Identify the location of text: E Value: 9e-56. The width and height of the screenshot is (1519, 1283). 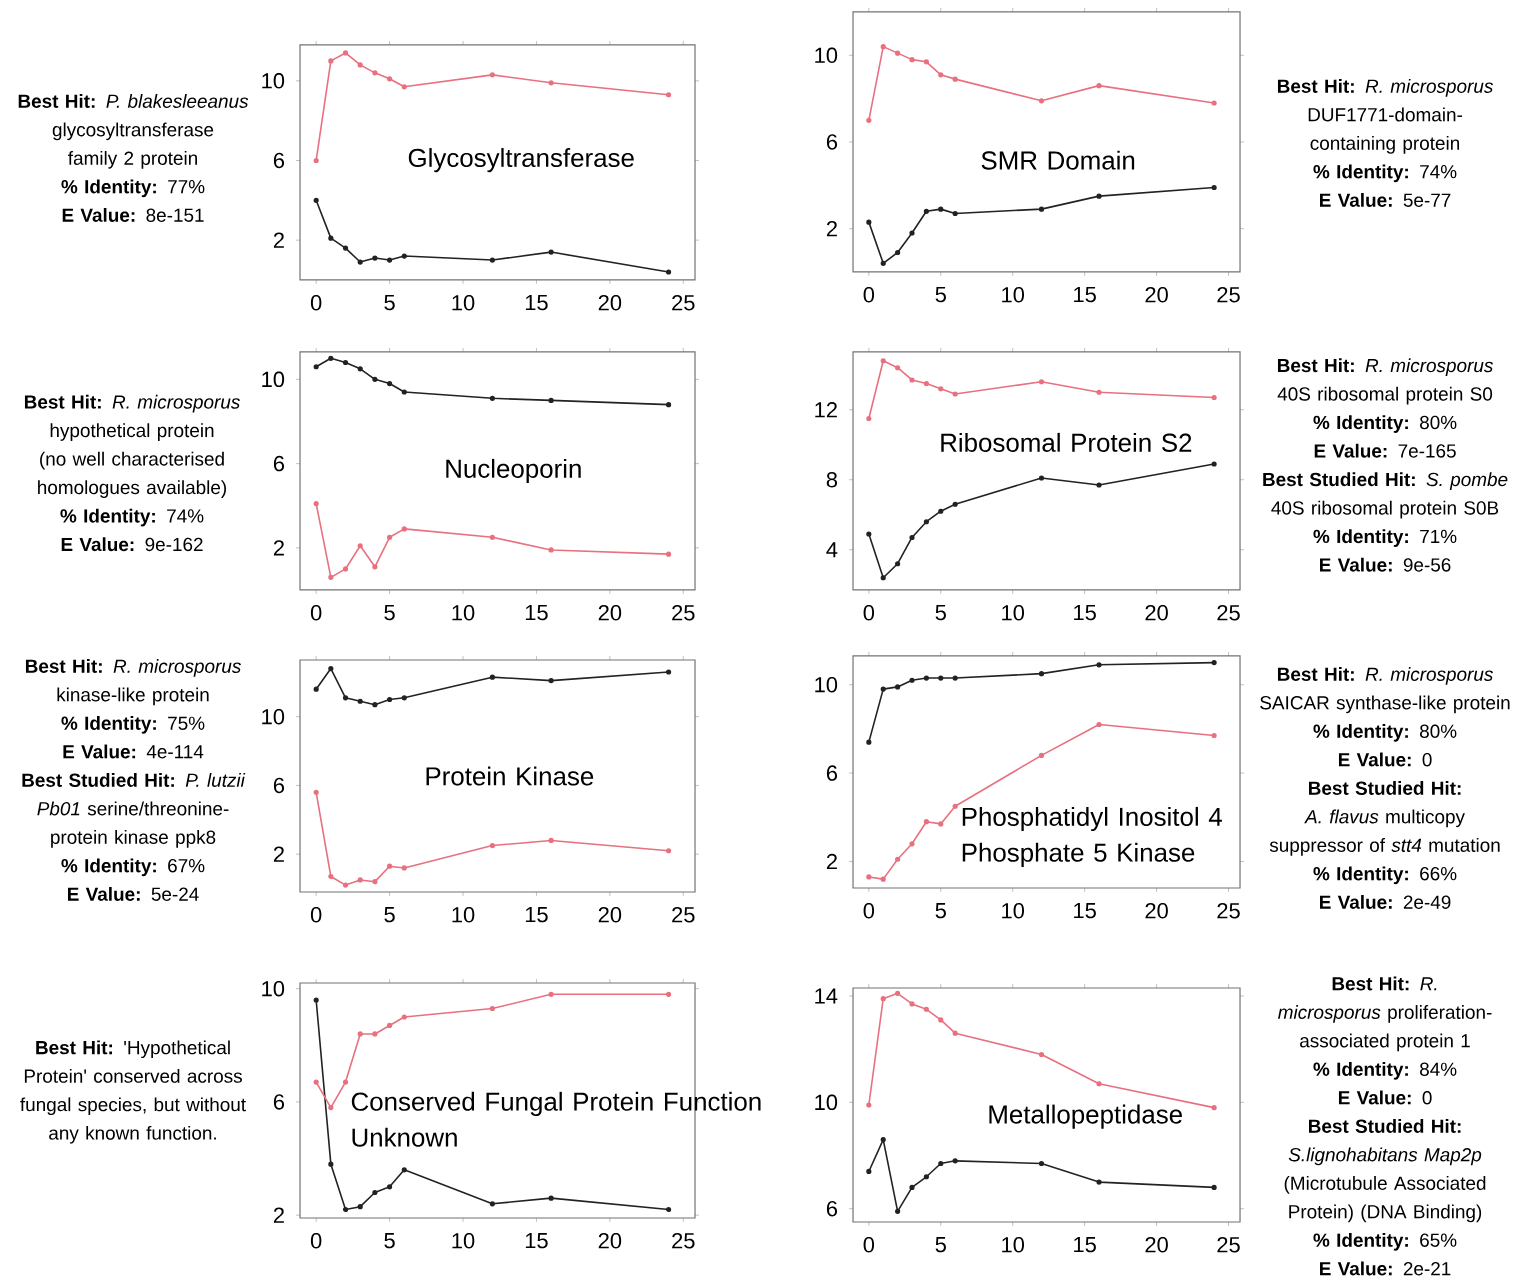
(1385, 564).